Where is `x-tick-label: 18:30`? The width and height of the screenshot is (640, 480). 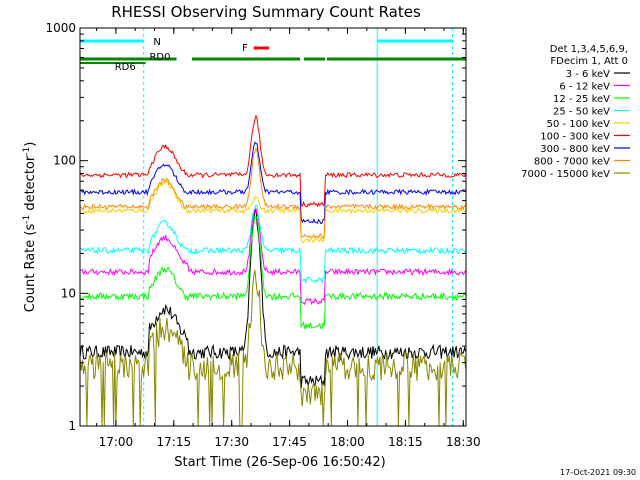 x-tick-label: 18:30 is located at coordinates (463, 442).